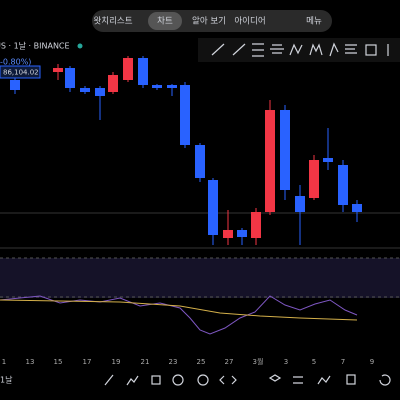 The width and height of the screenshot is (400, 400). What do you see at coordinates (258, 361) in the screenshot?
I see `x-label: 3월` at bounding box center [258, 361].